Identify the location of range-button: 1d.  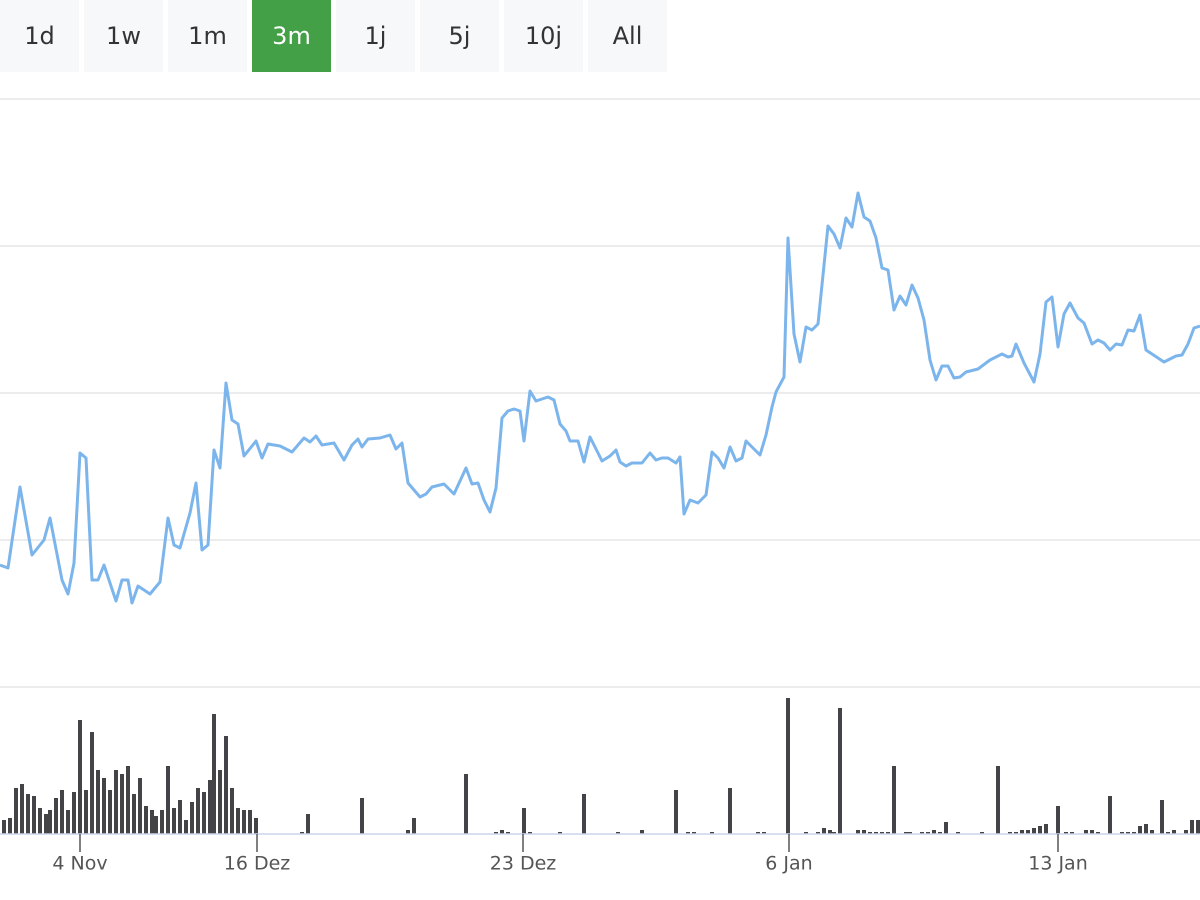
(39, 36).